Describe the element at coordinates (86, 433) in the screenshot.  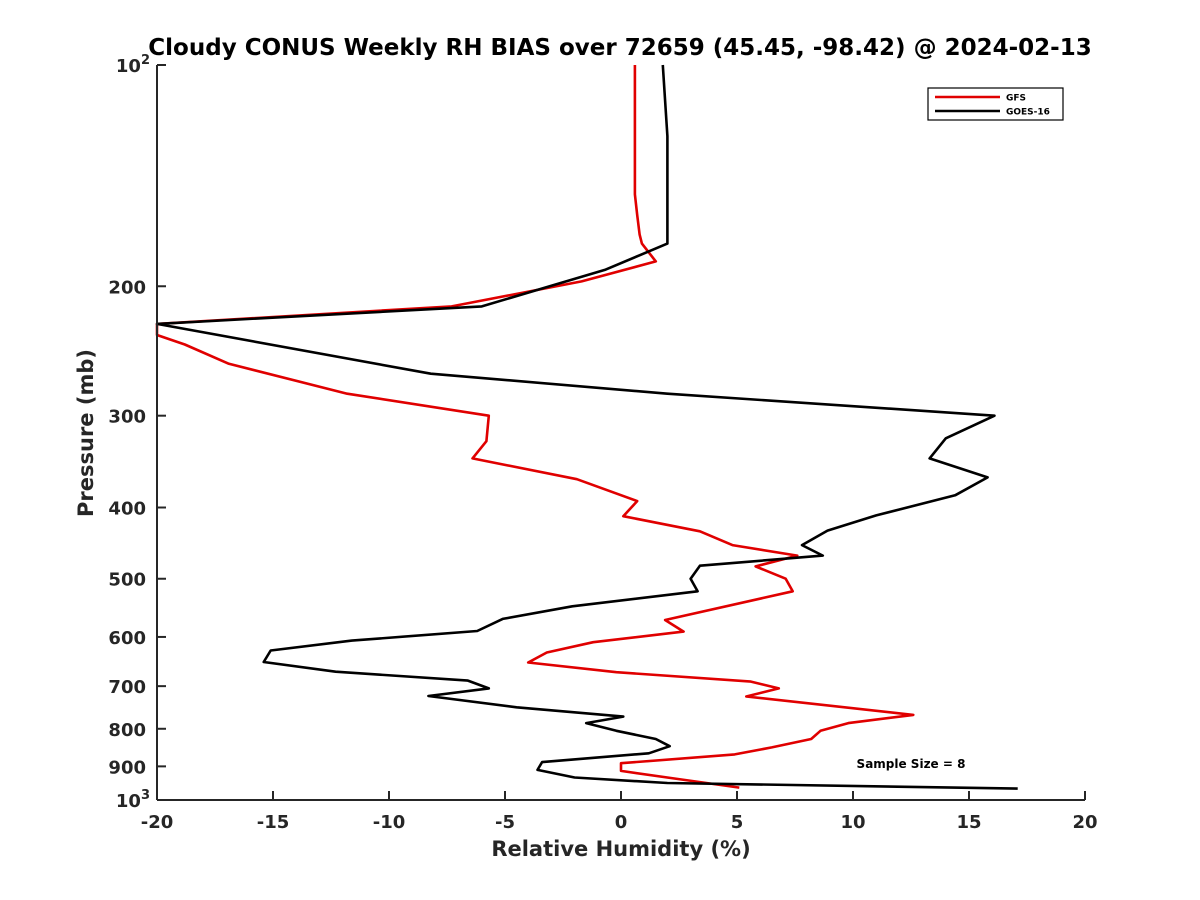
I see `y-axis-label: Pressure (mb)` at that location.